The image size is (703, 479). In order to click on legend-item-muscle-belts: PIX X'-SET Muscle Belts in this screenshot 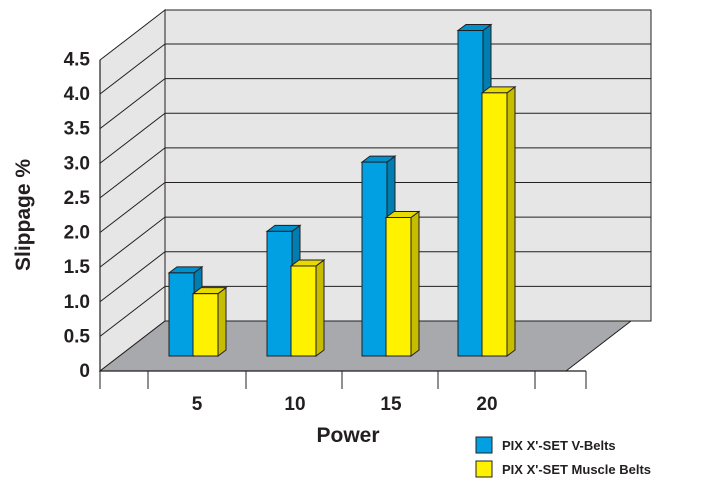, I will do `click(563, 469)`.